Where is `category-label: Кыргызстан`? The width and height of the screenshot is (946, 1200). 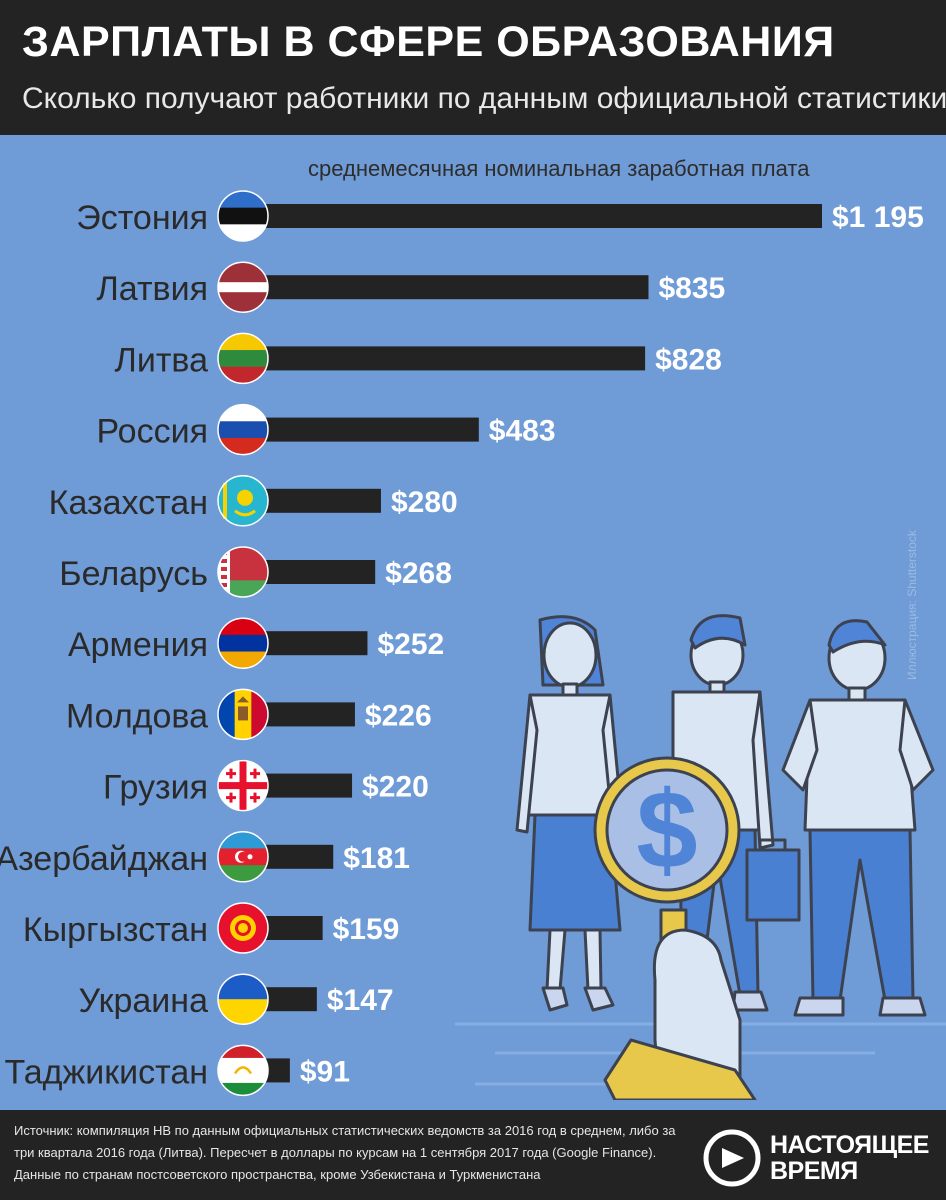
category-label: Кыргызстан is located at coordinates (115, 930).